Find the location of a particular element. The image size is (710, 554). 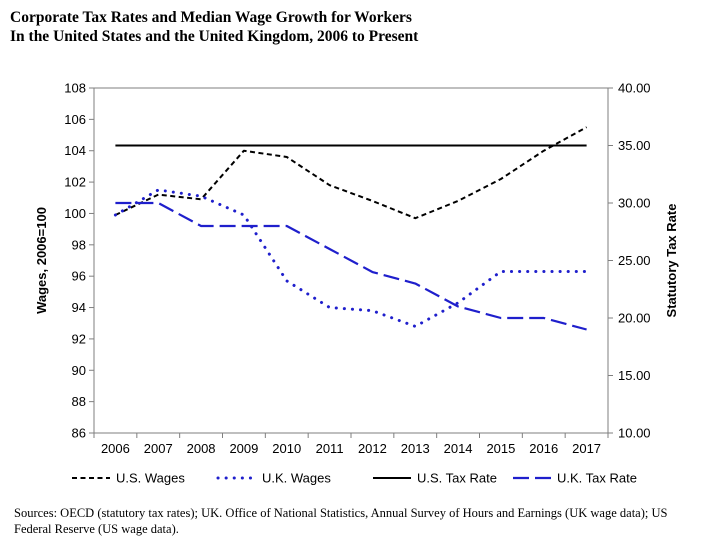

right-axis-tick-label: 40.00 is located at coordinates (634, 88).